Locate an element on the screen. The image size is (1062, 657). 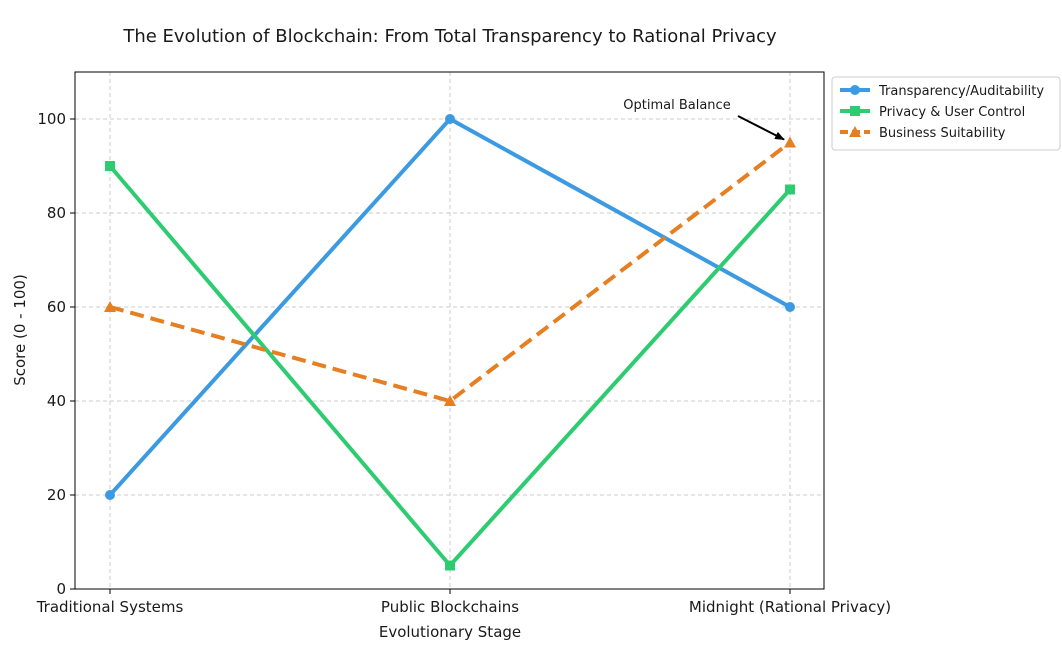
y-tick-label: 100 is located at coordinates (51, 119).